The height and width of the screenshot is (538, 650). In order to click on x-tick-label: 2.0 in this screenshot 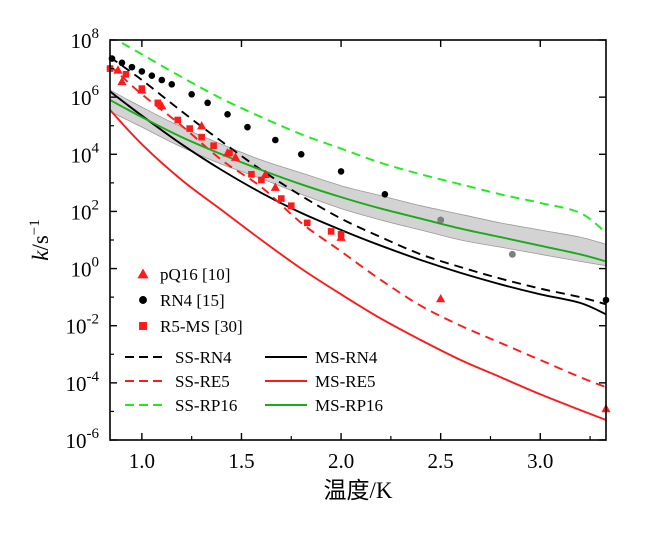, I will do `click(341, 461)`.